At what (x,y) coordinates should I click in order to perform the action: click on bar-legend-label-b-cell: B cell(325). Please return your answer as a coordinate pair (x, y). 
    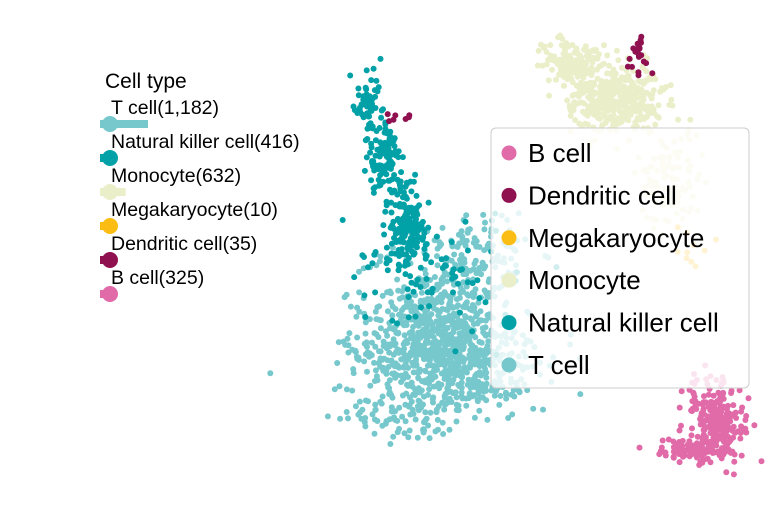
    Looking at the image, I should click on (157, 278).